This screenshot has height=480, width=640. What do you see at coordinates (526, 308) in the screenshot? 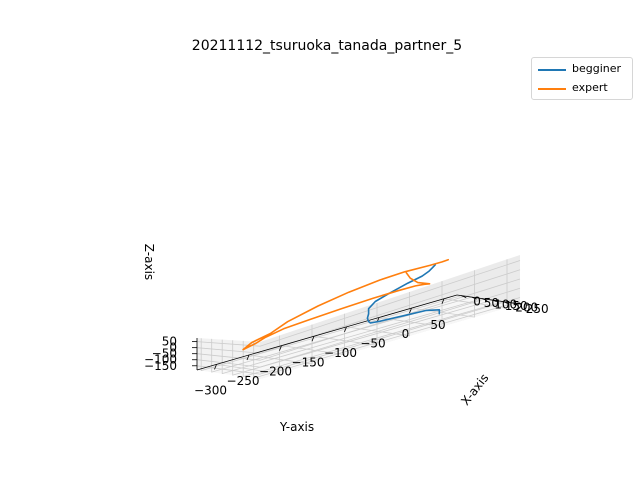
I see `x-tick-label: 200` at bounding box center [526, 308].